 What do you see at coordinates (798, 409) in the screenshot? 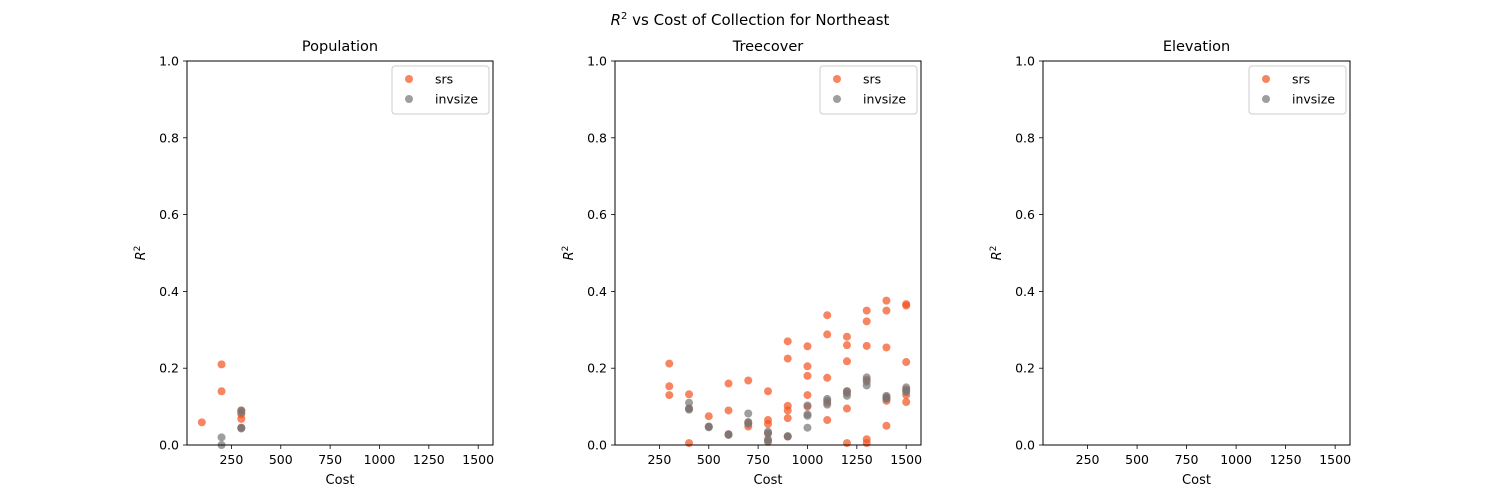
I see `series-invsize` at bounding box center [798, 409].